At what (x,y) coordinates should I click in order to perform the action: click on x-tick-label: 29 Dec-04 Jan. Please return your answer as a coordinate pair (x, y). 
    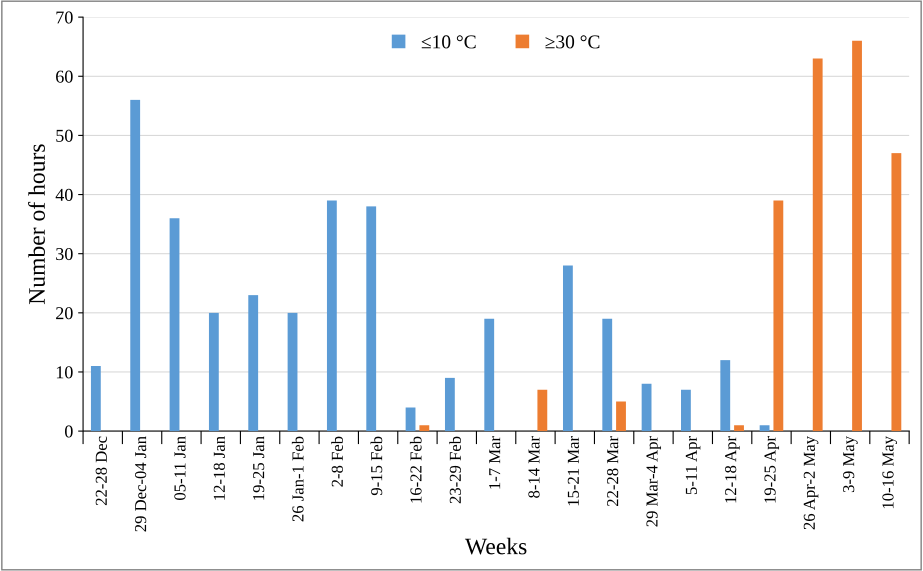
    Looking at the image, I should click on (140, 484).